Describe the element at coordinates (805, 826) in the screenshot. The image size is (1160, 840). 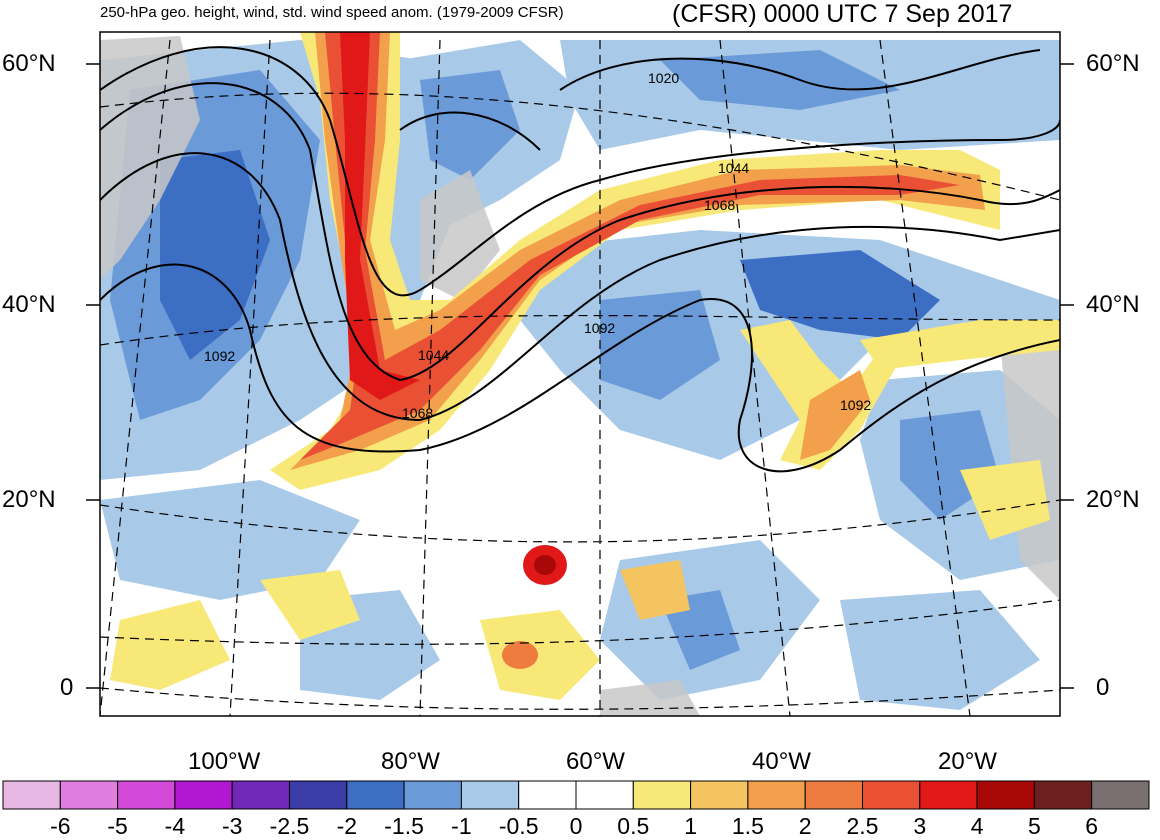
I see `colorbar-label: 2` at that location.